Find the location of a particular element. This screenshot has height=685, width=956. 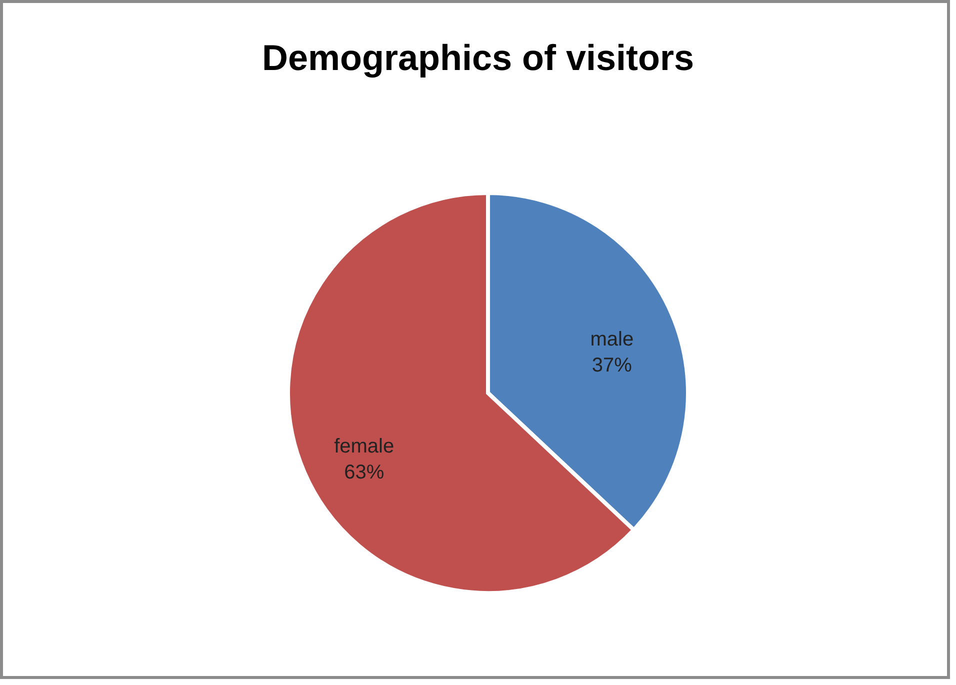

data-label: 37% is located at coordinates (612, 365).